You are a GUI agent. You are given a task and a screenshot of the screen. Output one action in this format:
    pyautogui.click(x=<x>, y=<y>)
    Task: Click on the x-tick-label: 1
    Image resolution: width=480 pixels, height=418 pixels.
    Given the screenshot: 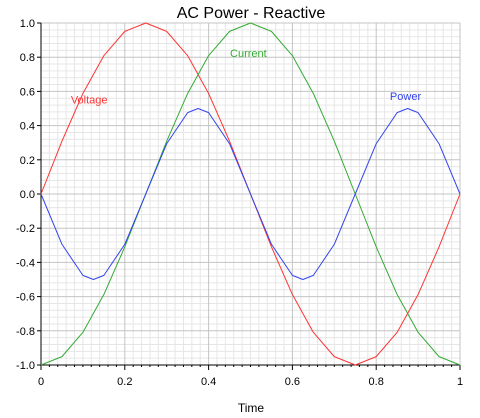 What is the action you would take?
    pyautogui.click(x=460, y=382)
    